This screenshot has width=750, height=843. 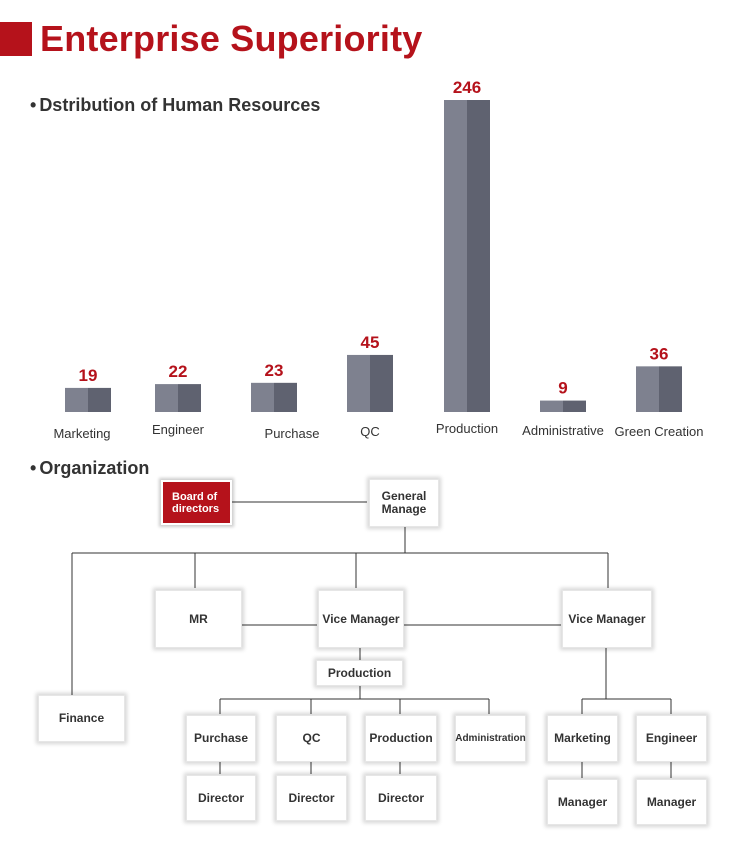 What do you see at coordinates (607, 619) in the screenshot?
I see `org-node-vice-manager-2: Vice Manager` at bounding box center [607, 619].